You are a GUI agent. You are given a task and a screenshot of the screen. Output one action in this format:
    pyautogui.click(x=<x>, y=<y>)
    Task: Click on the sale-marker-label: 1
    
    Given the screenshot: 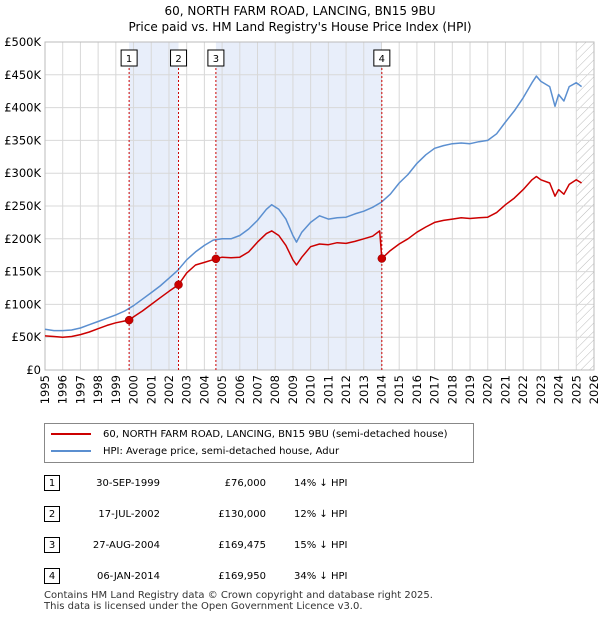 What is the action you would take?
    pyautogui.click(x=129, y=59)
    